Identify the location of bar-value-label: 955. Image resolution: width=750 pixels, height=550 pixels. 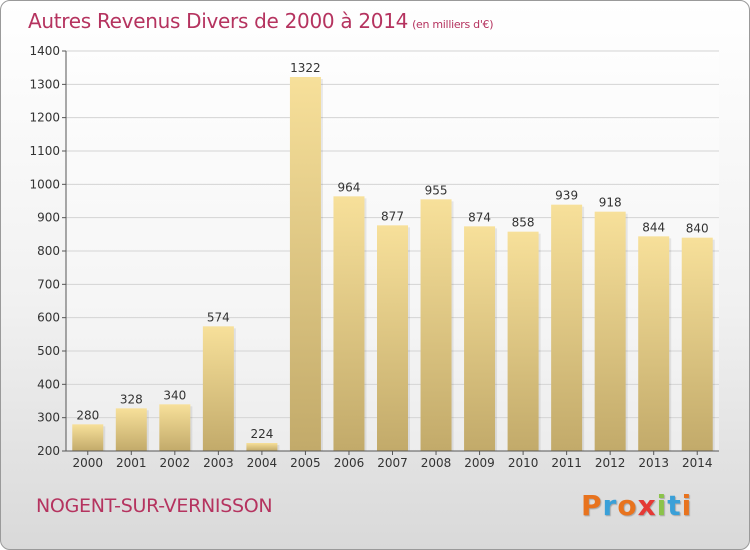
(436, 190).